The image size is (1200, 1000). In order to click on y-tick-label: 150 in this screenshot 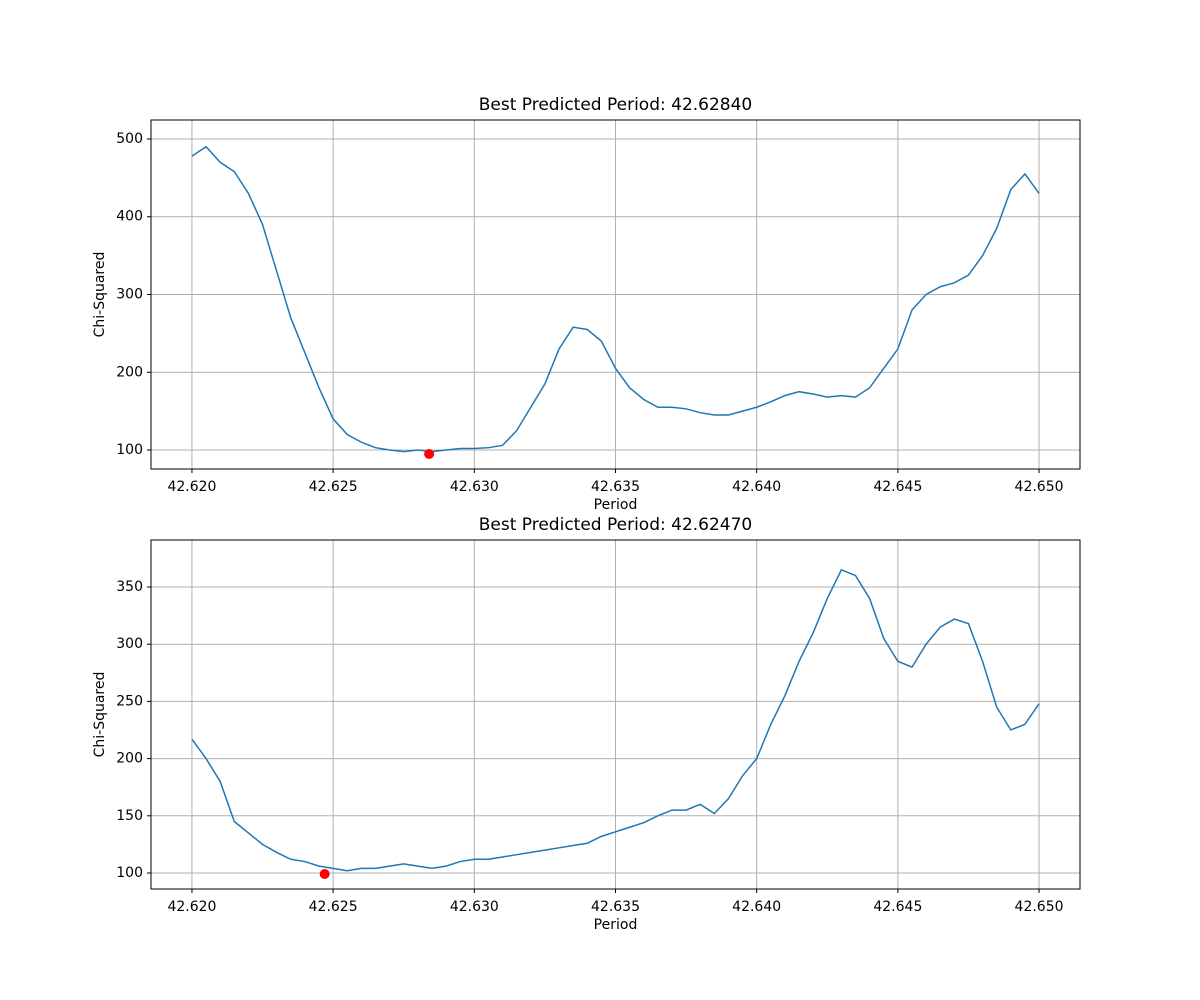, I will do `click(129, 816)`.